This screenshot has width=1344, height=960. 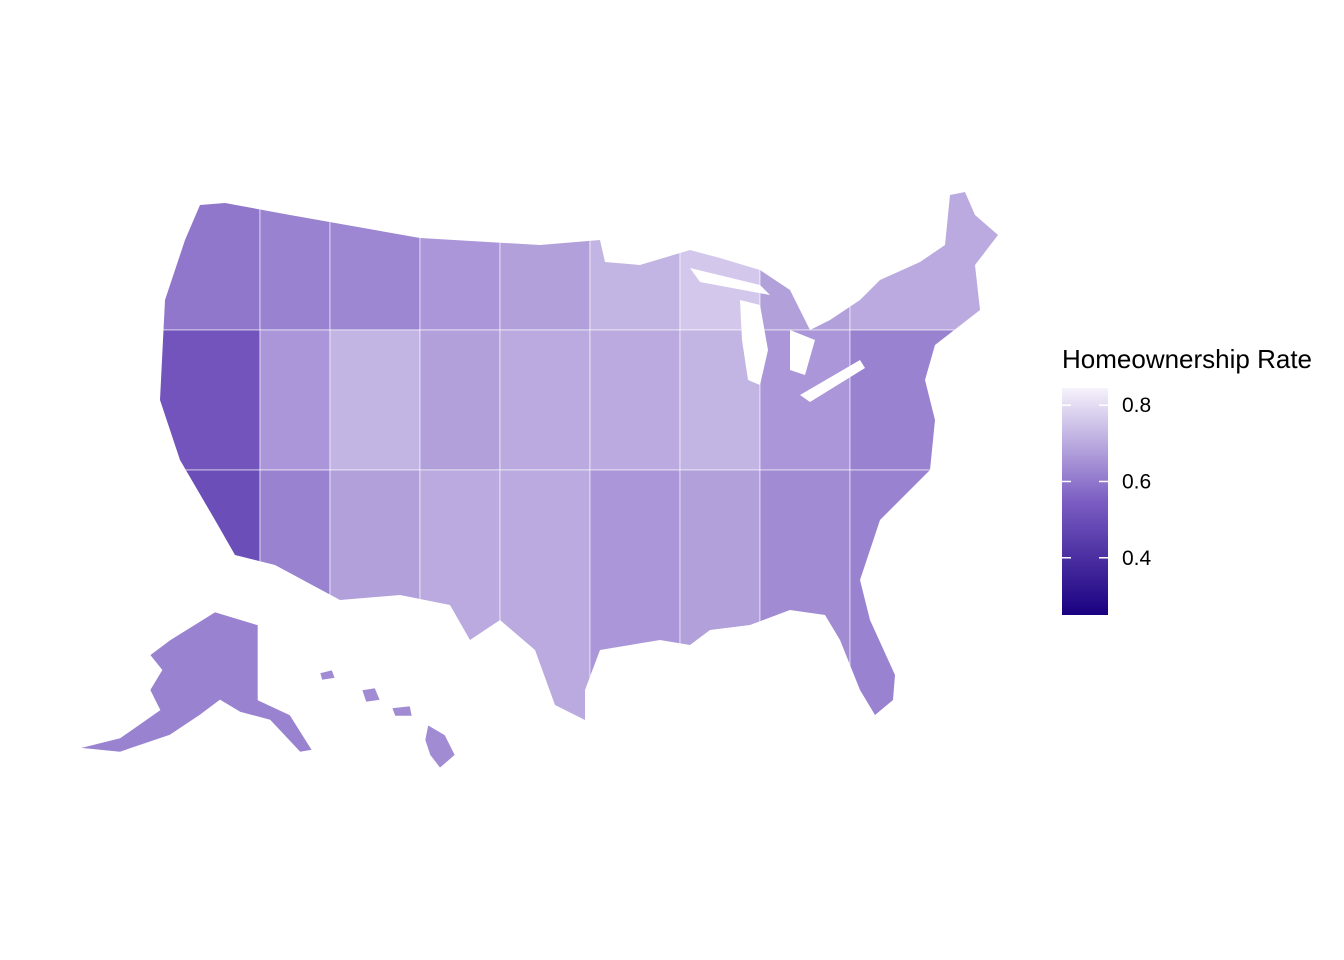 What do you see at coordinates (1137, 558) in the screenshot?
I see `colorbar-tick-label: 0.4` at bounding box center [1137, 558].